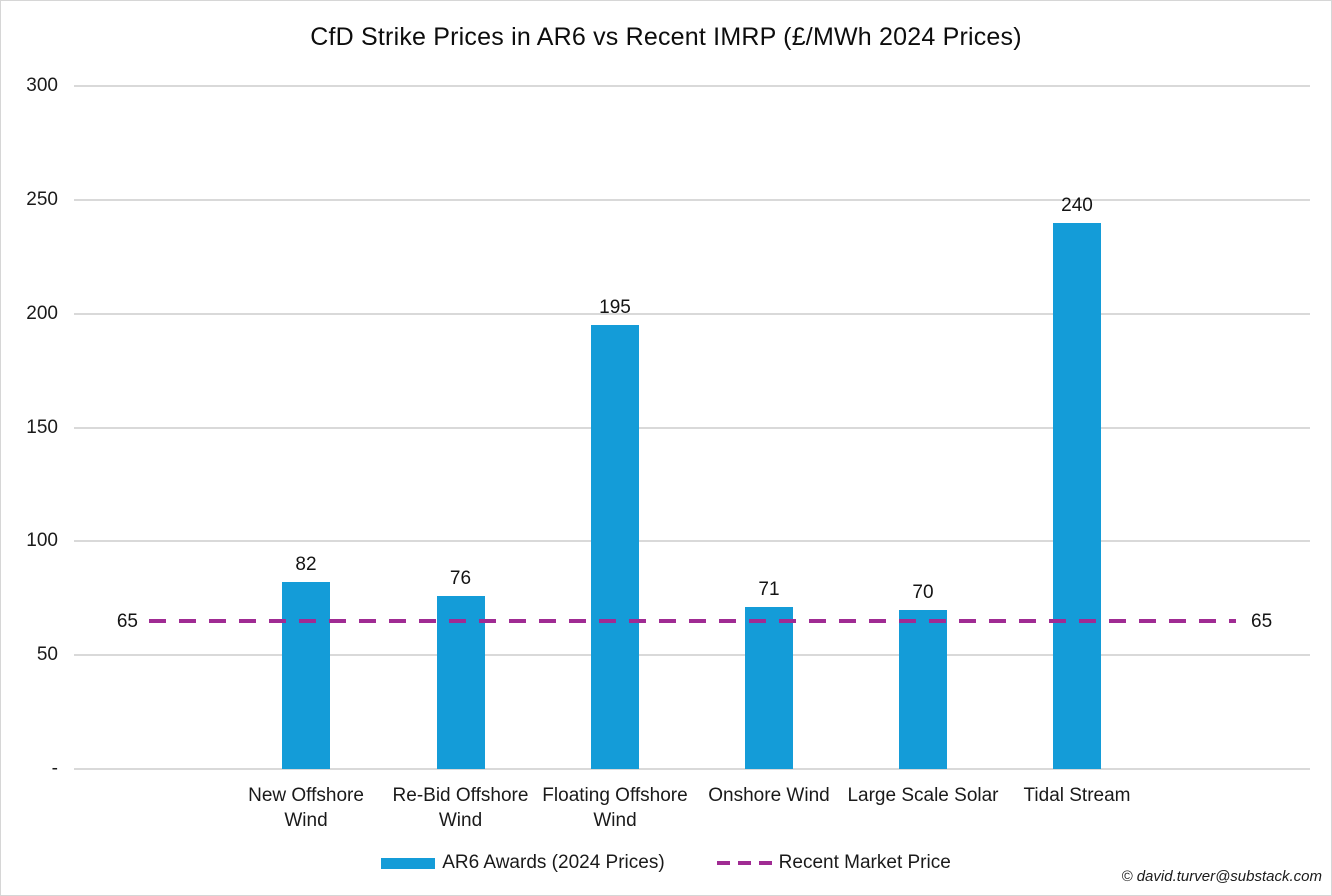  Describe the element at coordinates (306, 808) in the screenshot. I see `x-axis-category-label: New Offshore Wind` at that location.